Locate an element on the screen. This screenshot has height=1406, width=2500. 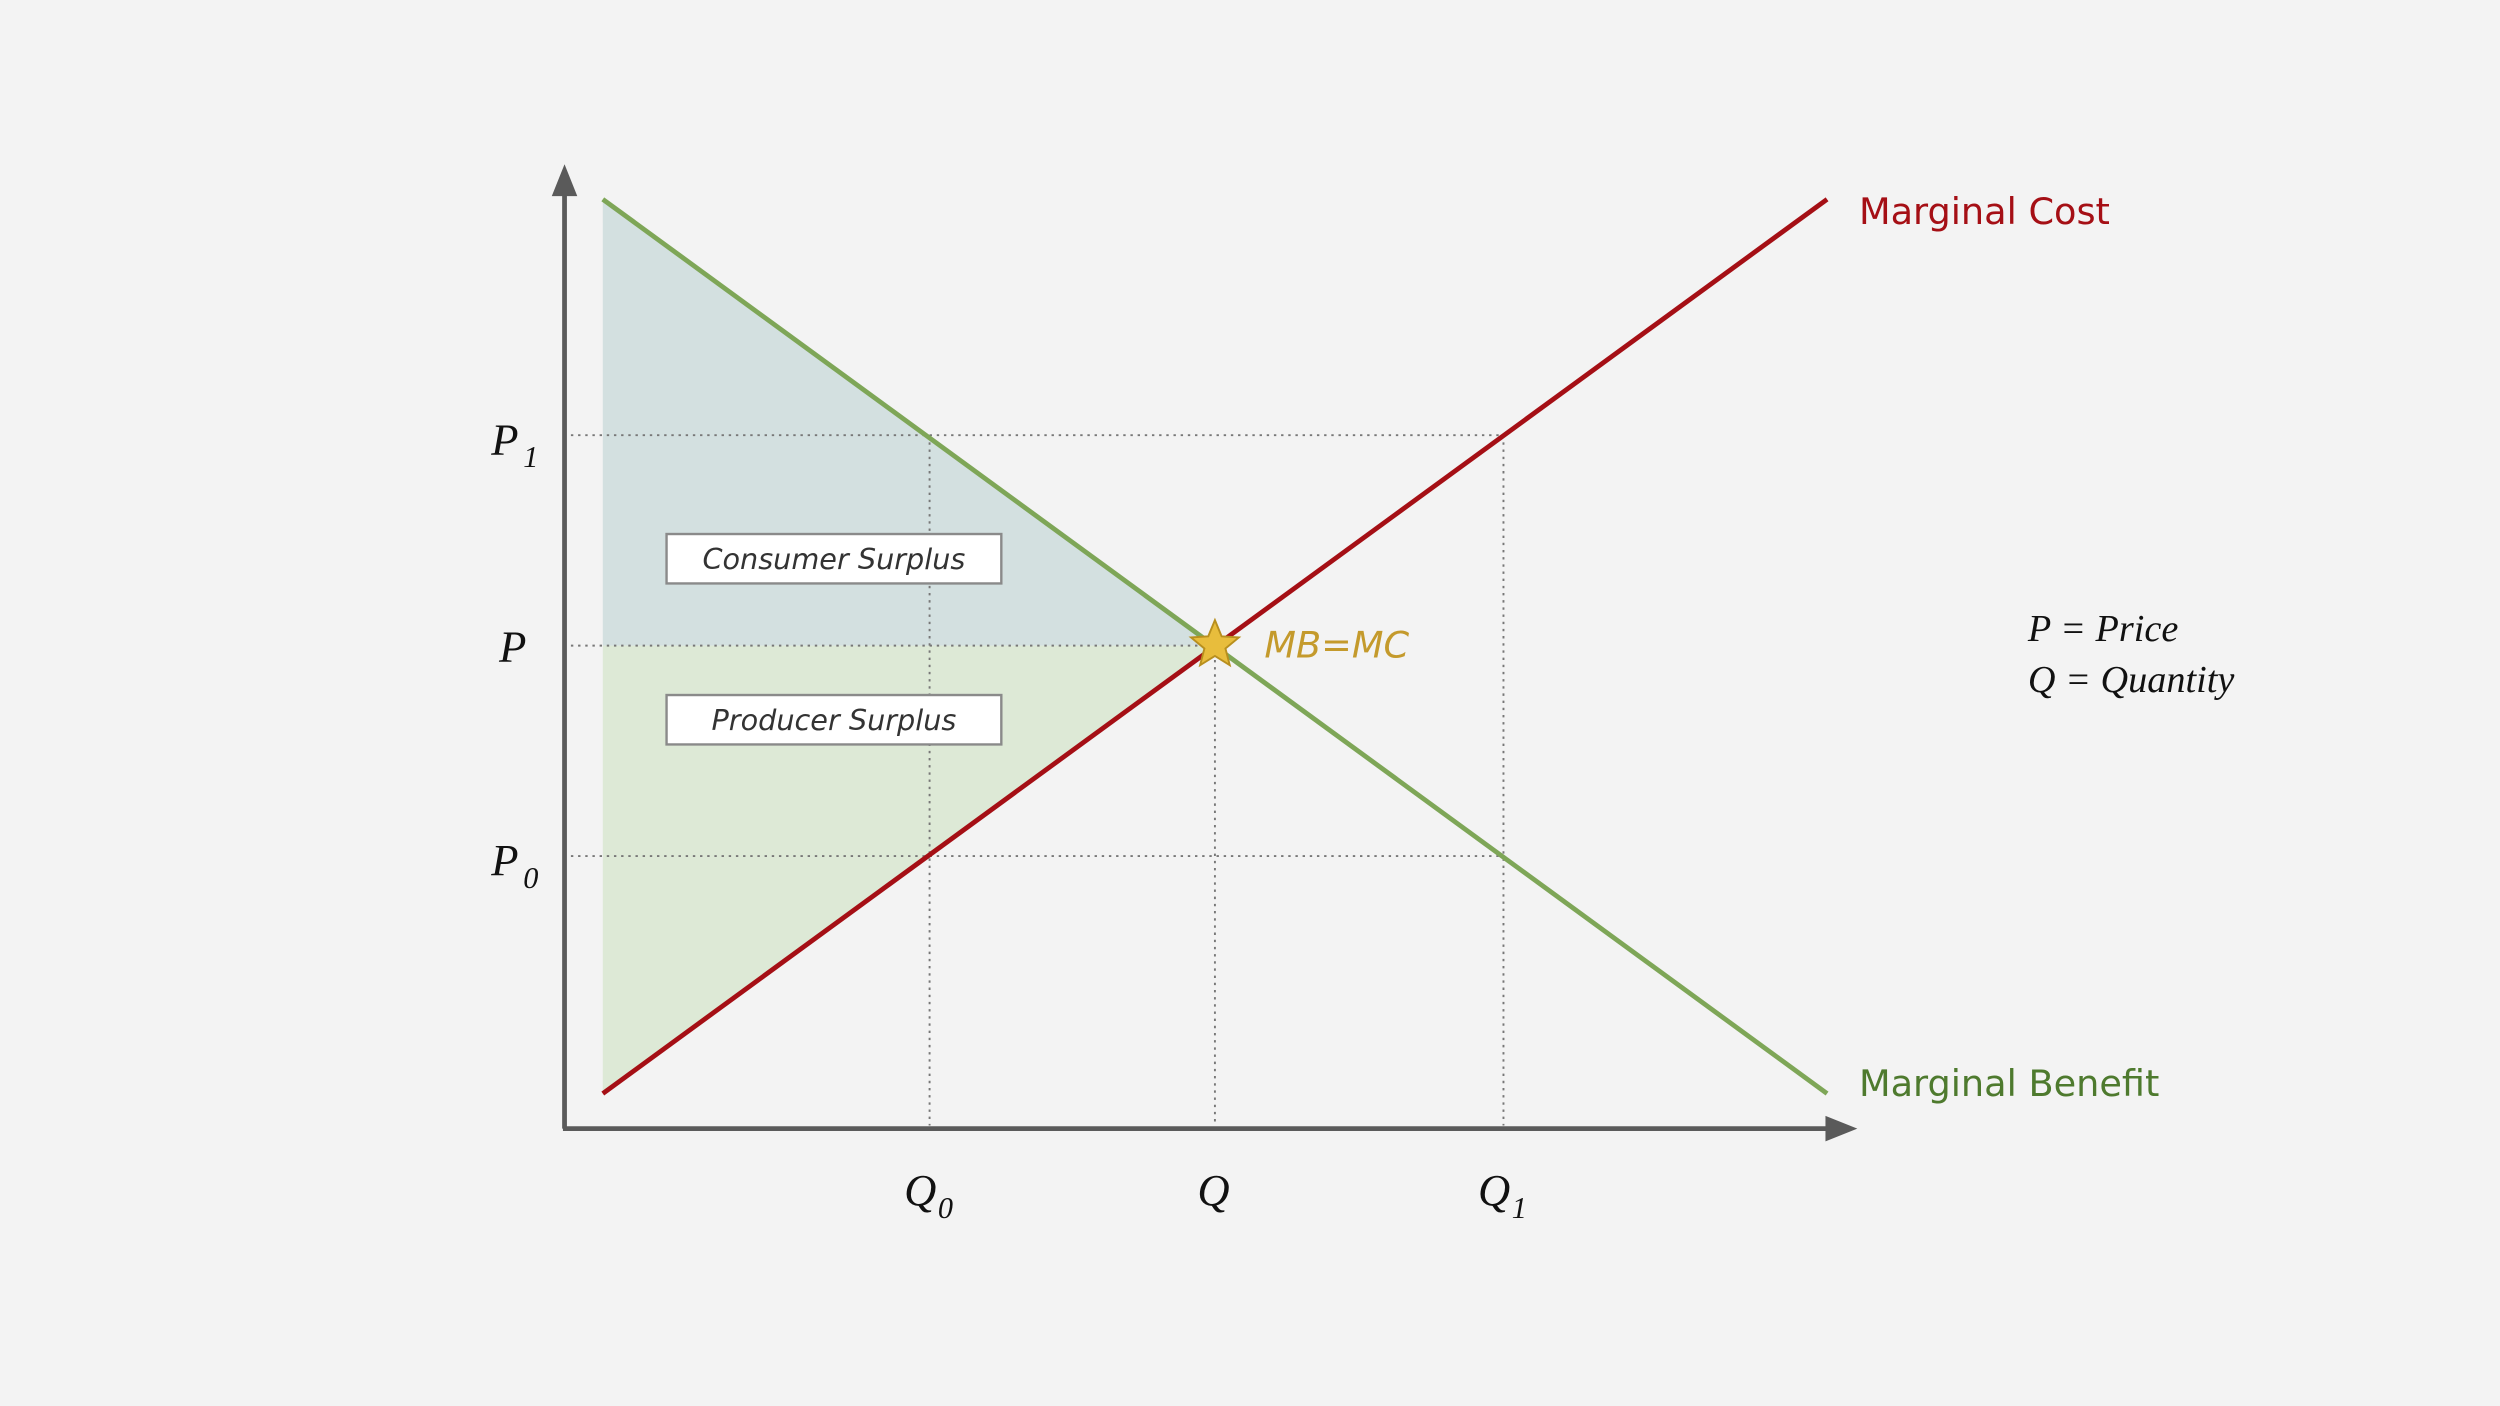
consumer-surplus-box is located at coordinates (834, 558).